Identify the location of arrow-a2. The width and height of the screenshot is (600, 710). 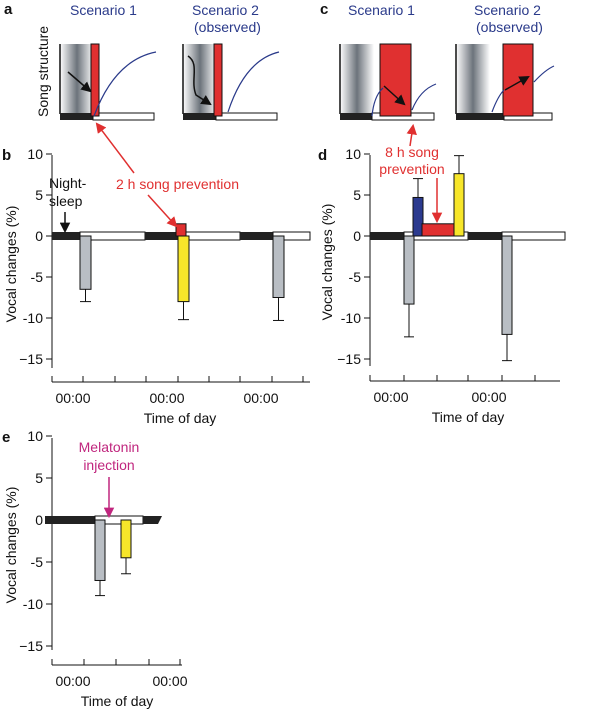
(199, 80).